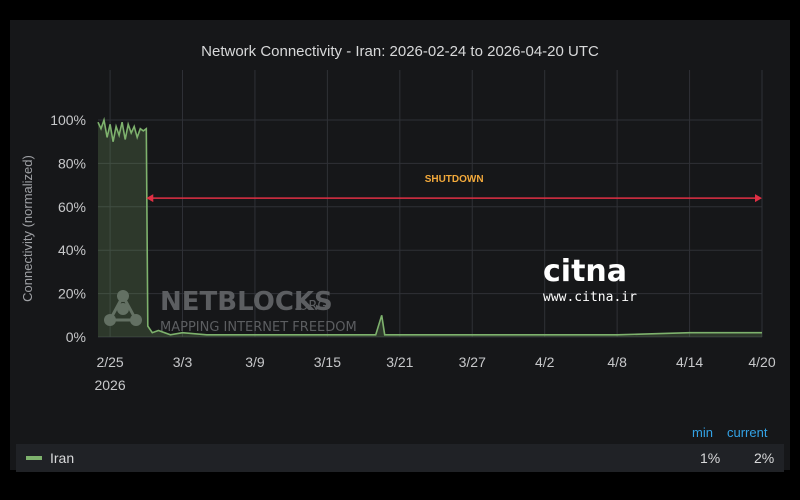  Describe the element at coordinates (710, 458) in the screenshot. I see `legend-min-value: 1%` at that location.